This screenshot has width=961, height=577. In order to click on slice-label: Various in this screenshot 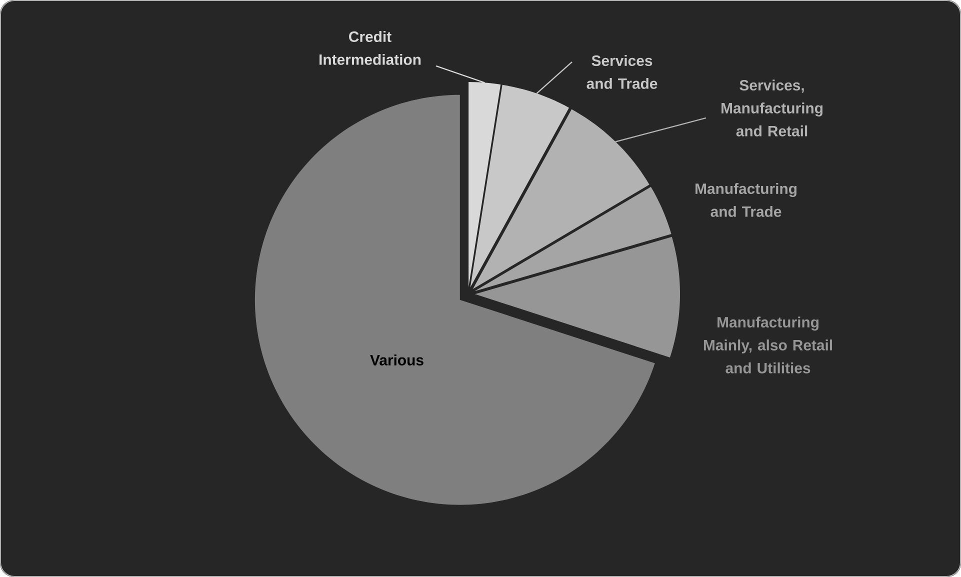, I will do `click(397, 360)`.